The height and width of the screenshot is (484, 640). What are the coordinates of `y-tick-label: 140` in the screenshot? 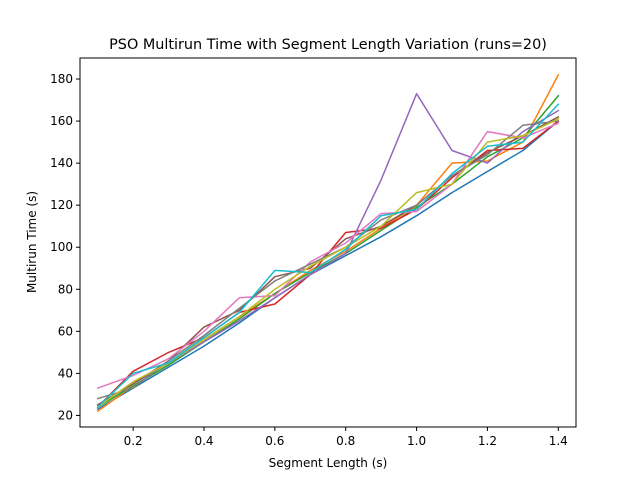 It's located at (61, 163).